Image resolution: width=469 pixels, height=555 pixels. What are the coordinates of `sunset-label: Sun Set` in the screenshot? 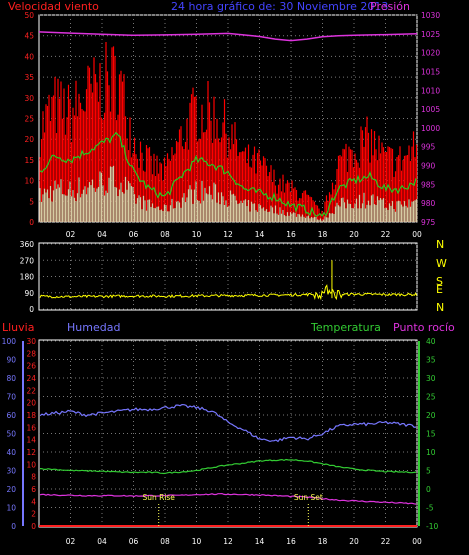 It's located at (308, 497).